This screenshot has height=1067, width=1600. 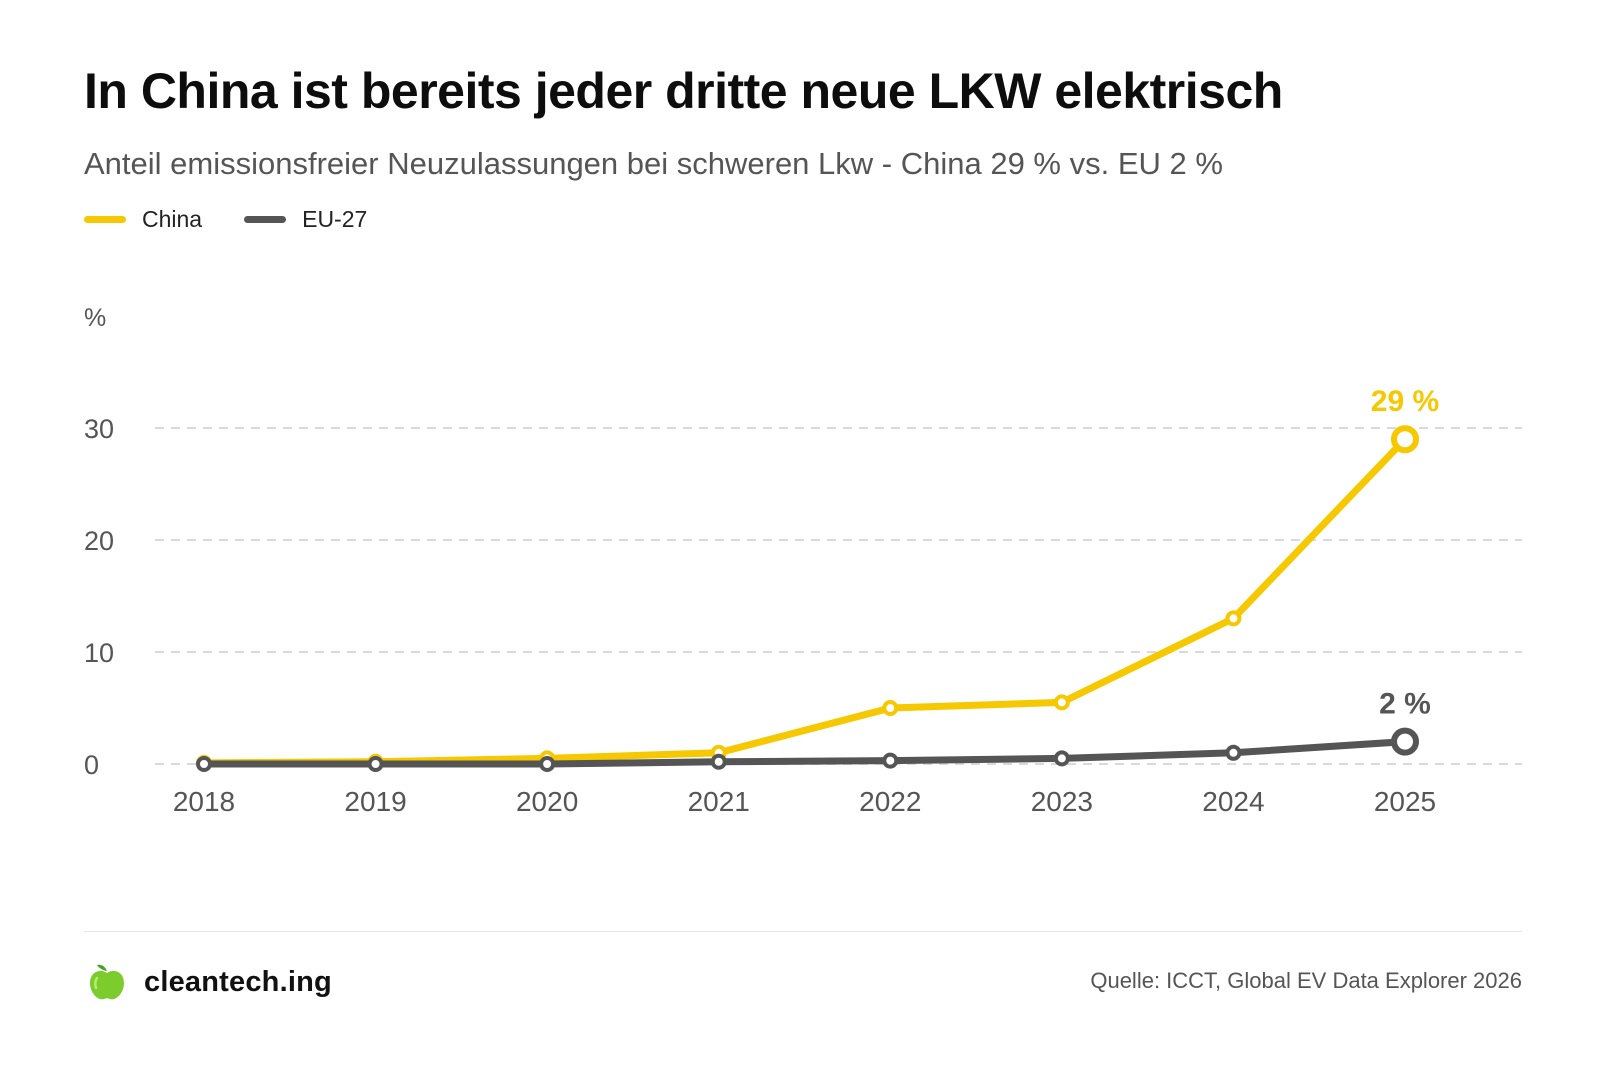 I want to click on x-tick-label-2024: 2024, so click(x=1233, y=801).